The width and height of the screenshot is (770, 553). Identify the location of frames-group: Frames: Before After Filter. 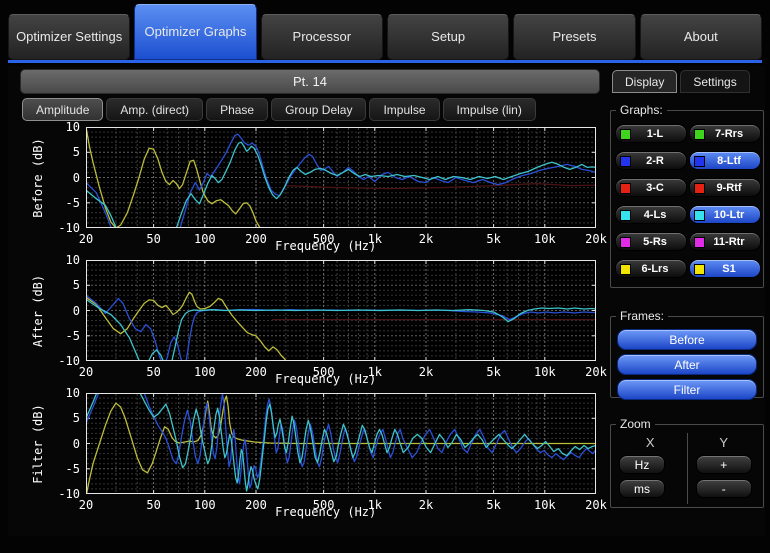
(687, 354).